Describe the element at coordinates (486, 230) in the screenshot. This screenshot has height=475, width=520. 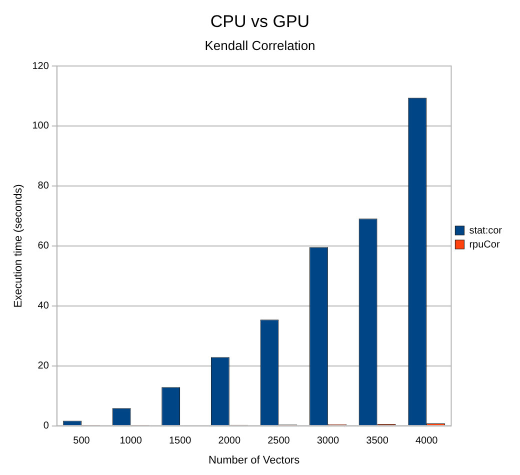
I see `legend-label: stat:cor` at that location.